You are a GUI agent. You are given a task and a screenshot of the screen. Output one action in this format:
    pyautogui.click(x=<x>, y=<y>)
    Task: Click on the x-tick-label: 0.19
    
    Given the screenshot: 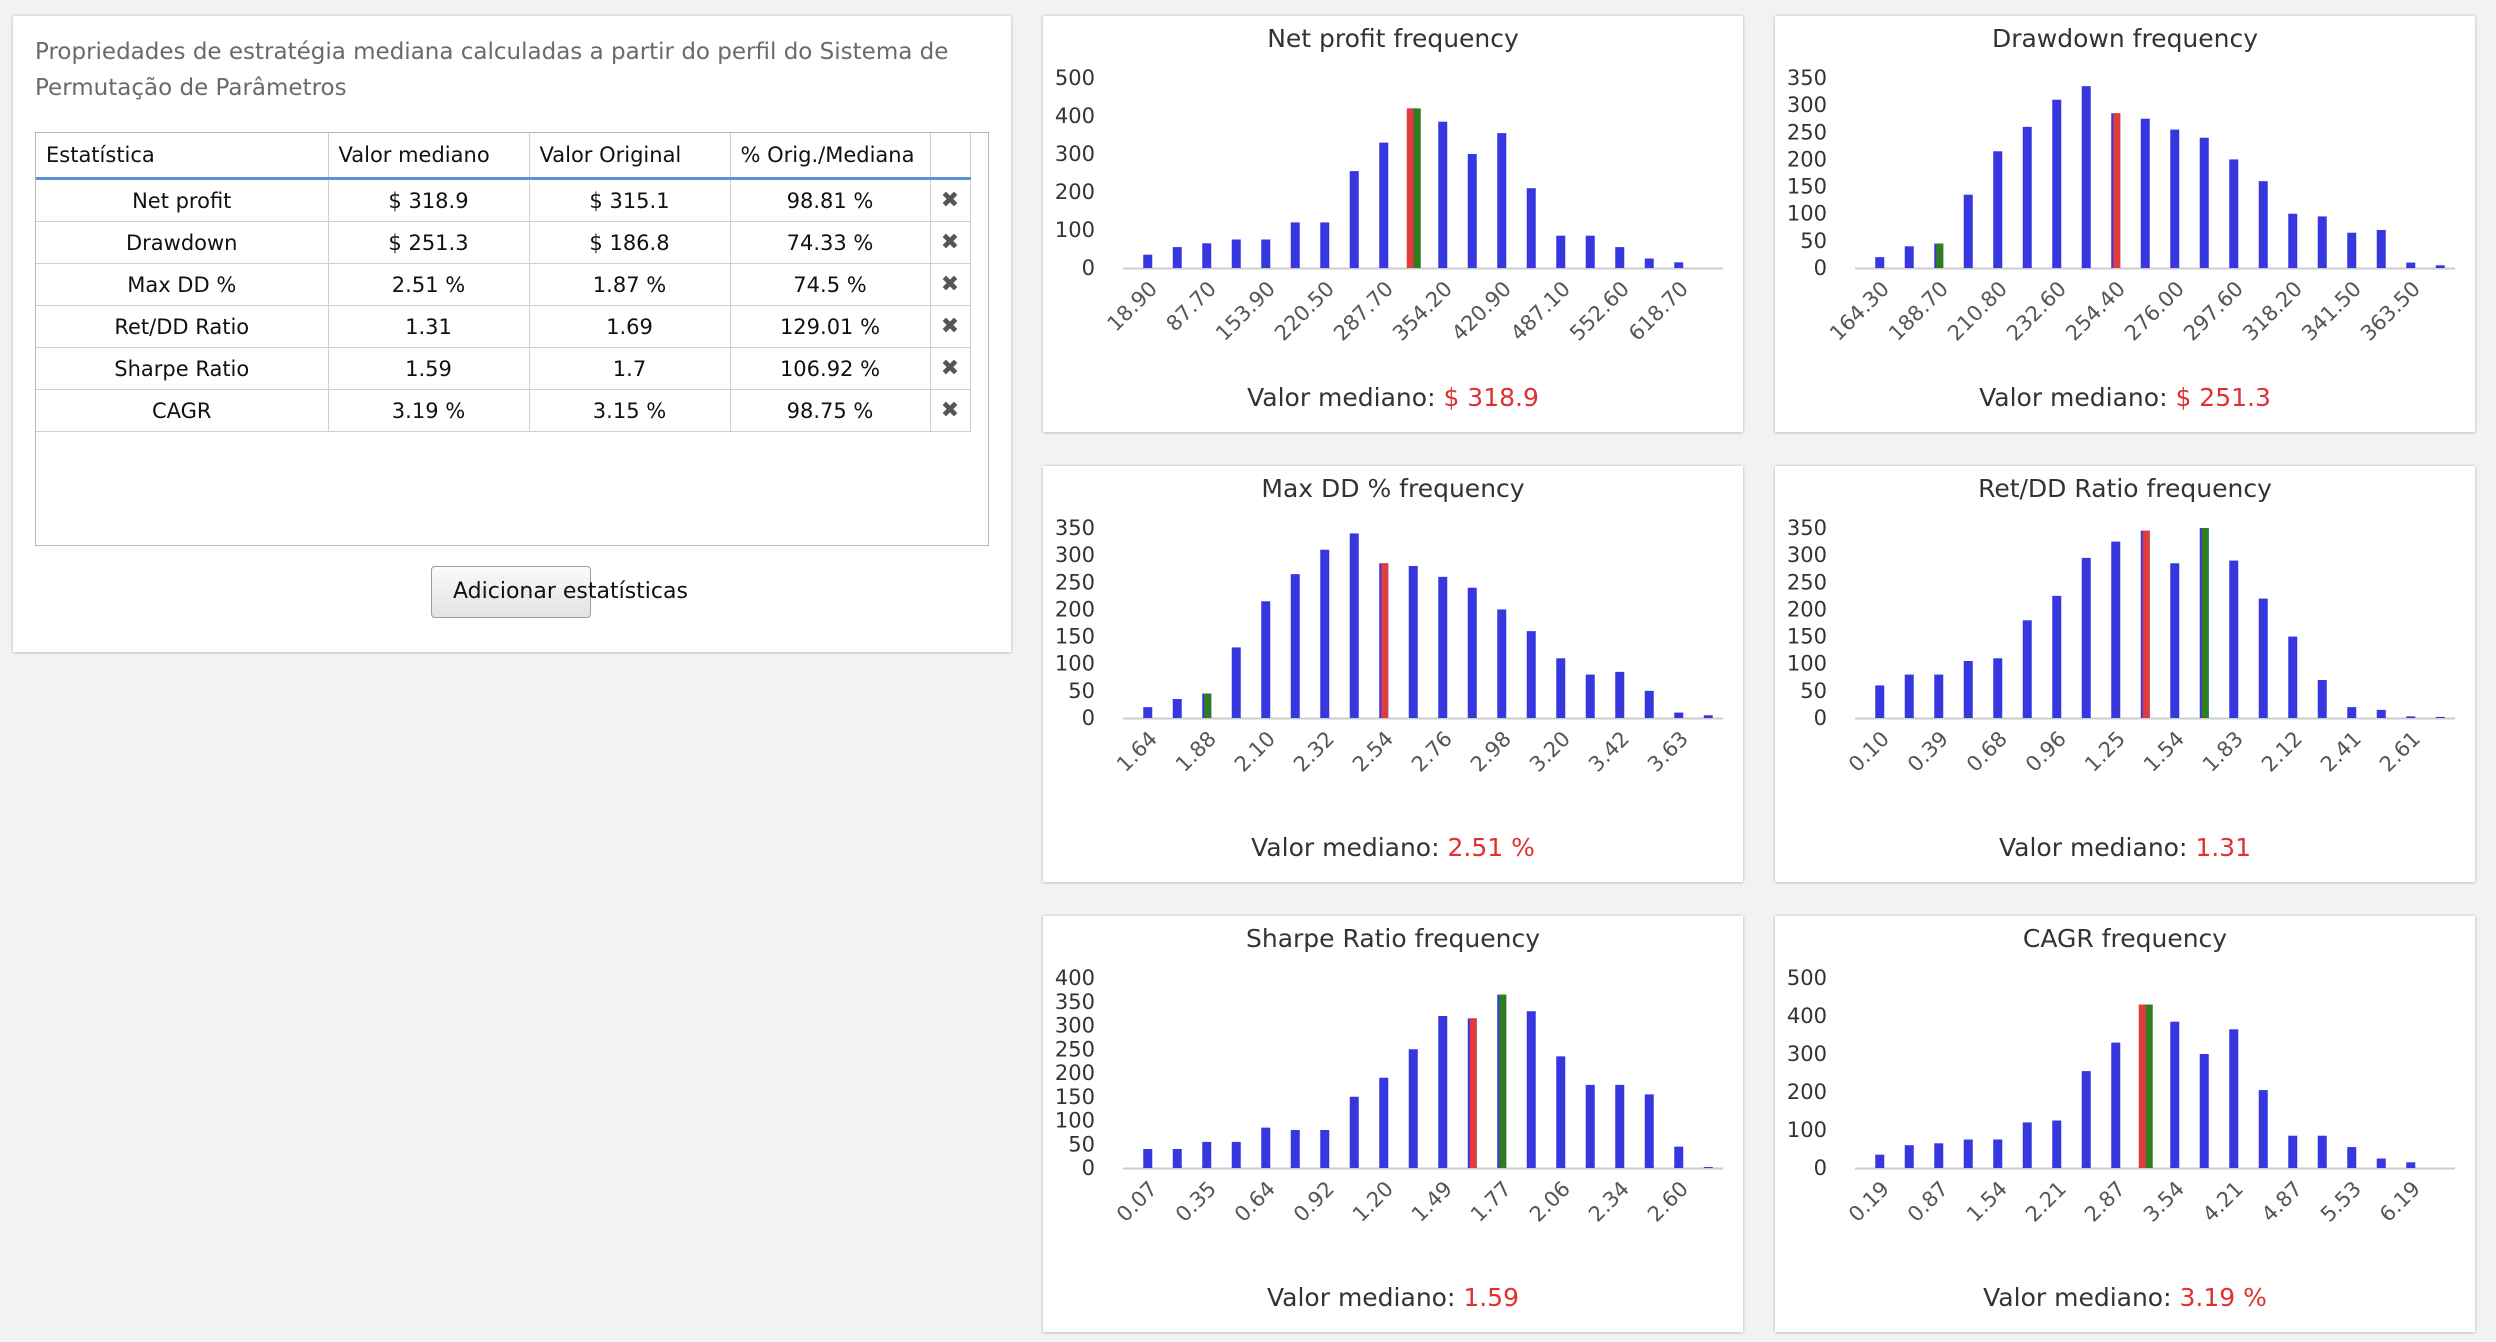 What is the action you would take?
    pyautogui.click(x=1869, y=1202)
    